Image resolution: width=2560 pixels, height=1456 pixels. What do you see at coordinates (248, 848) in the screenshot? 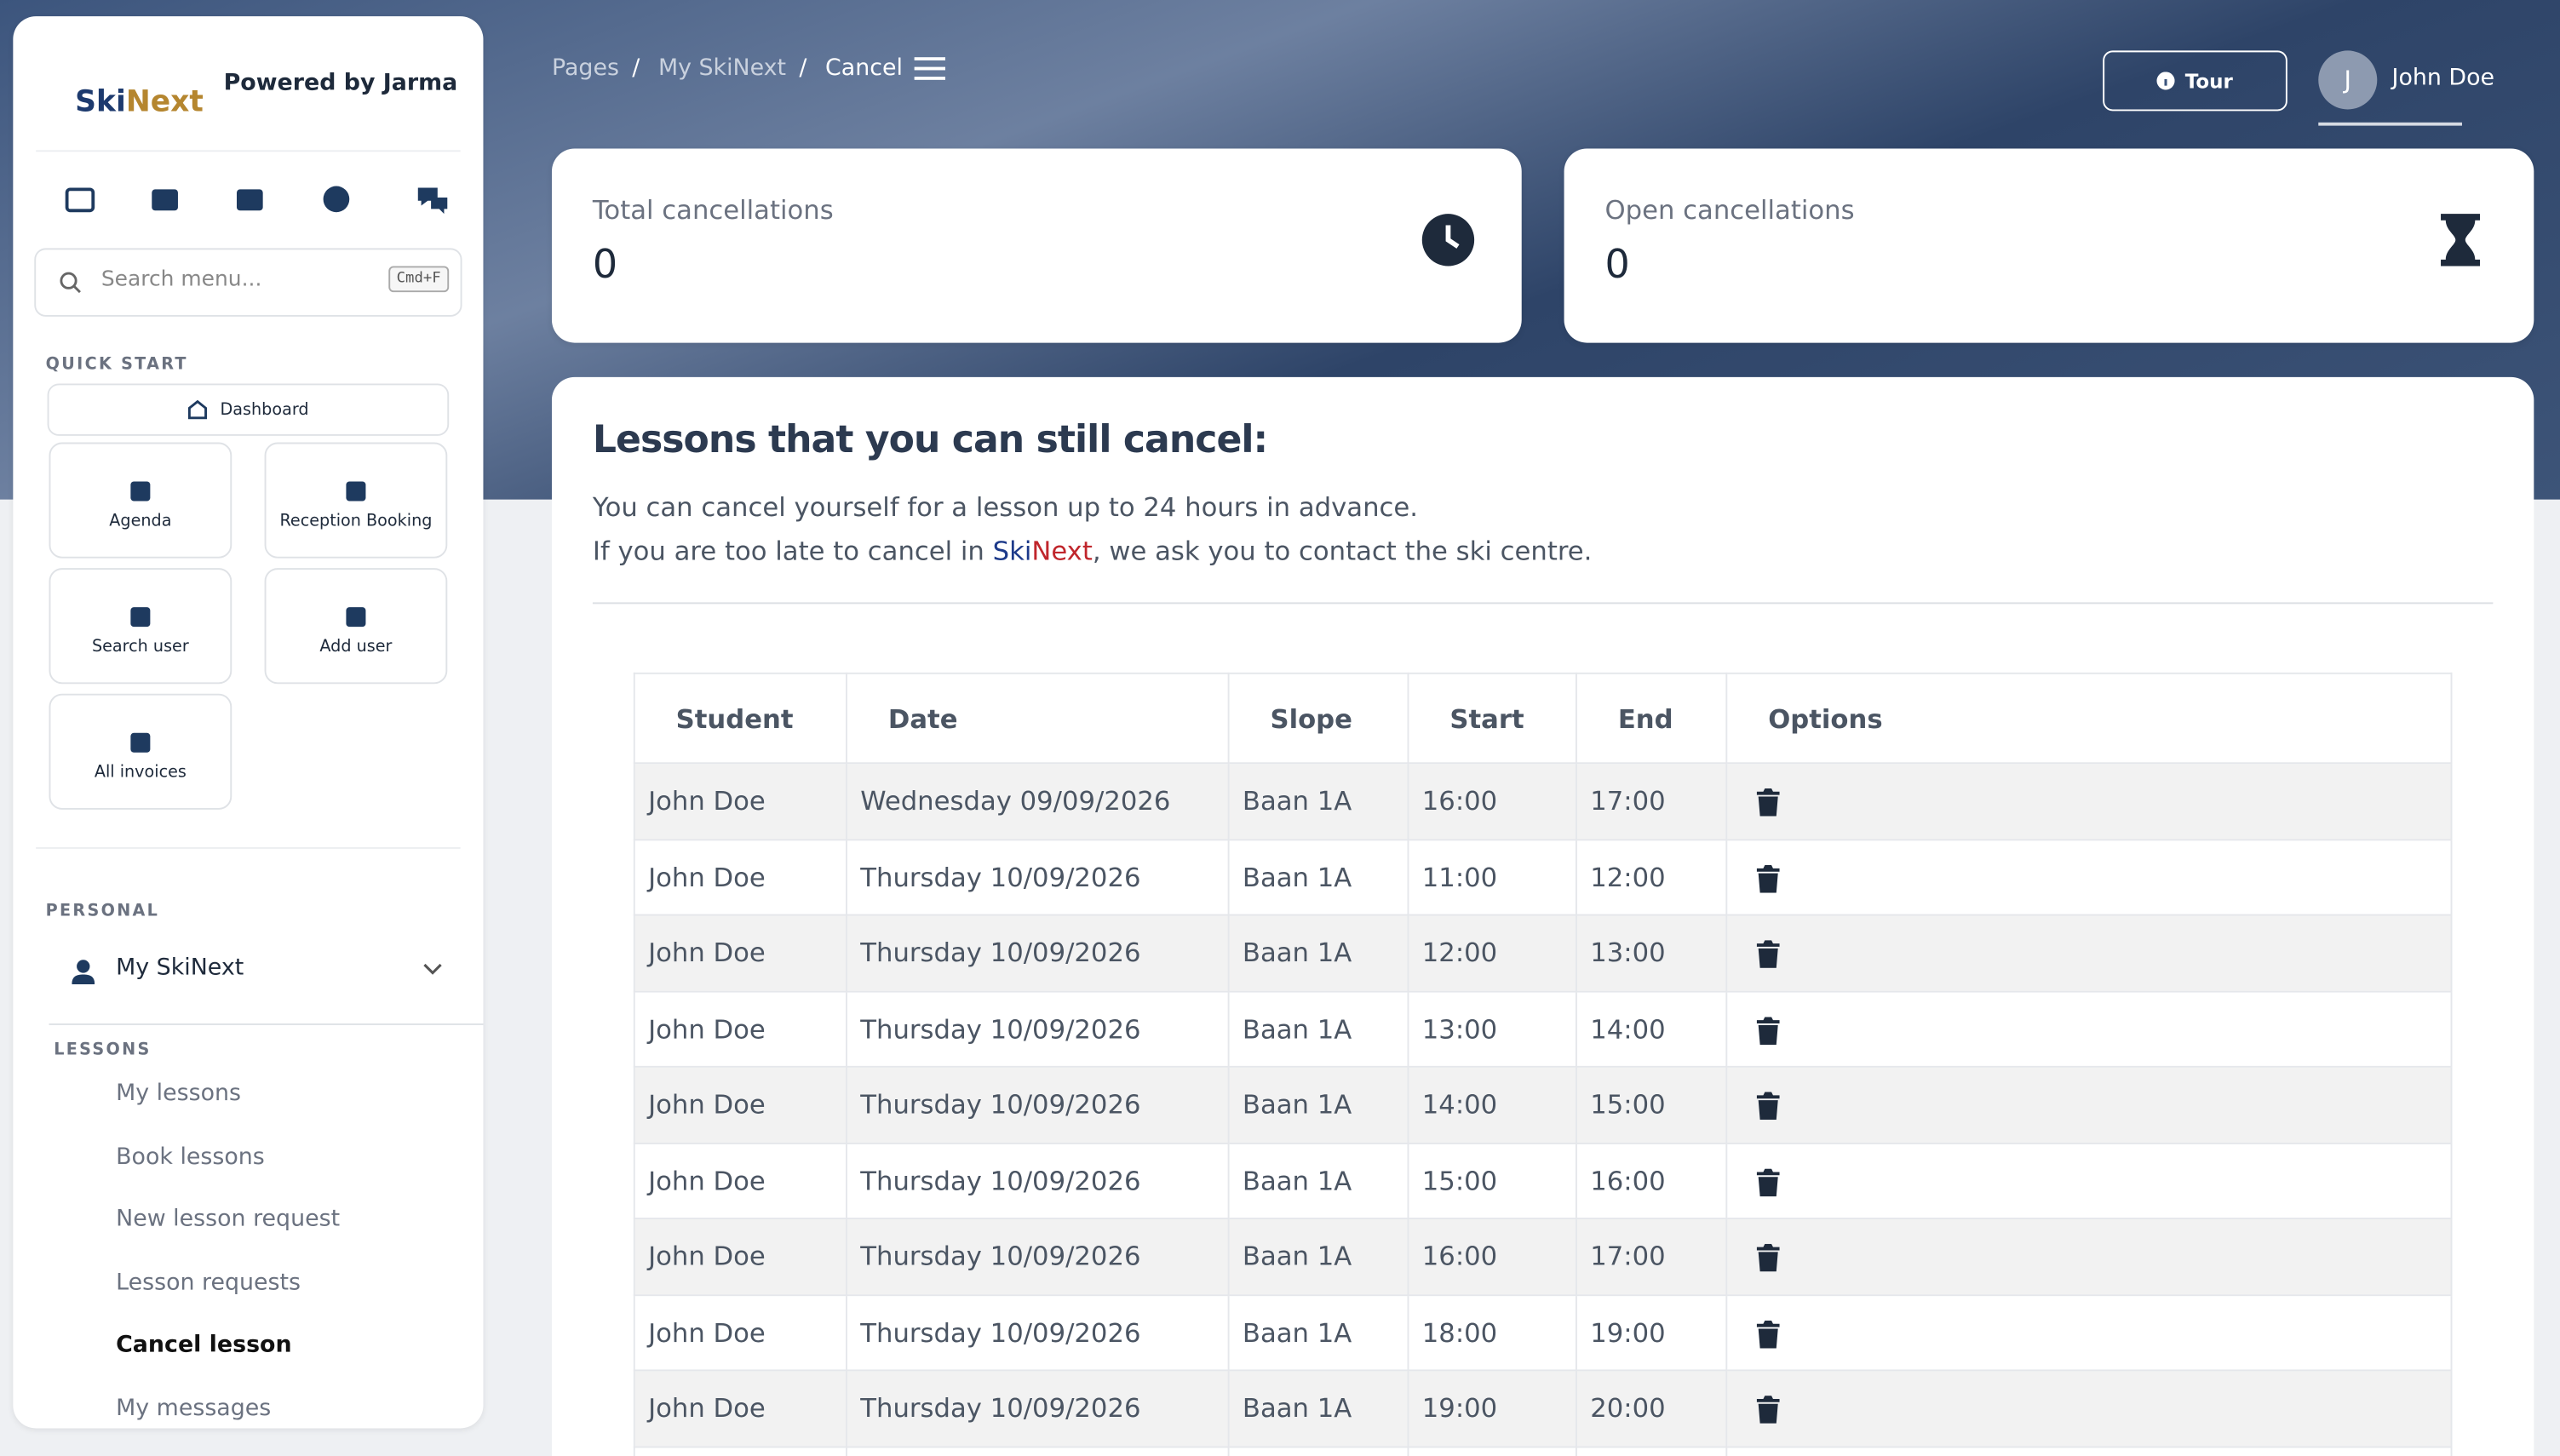
I see `divider` at bounding box center [248, 848].